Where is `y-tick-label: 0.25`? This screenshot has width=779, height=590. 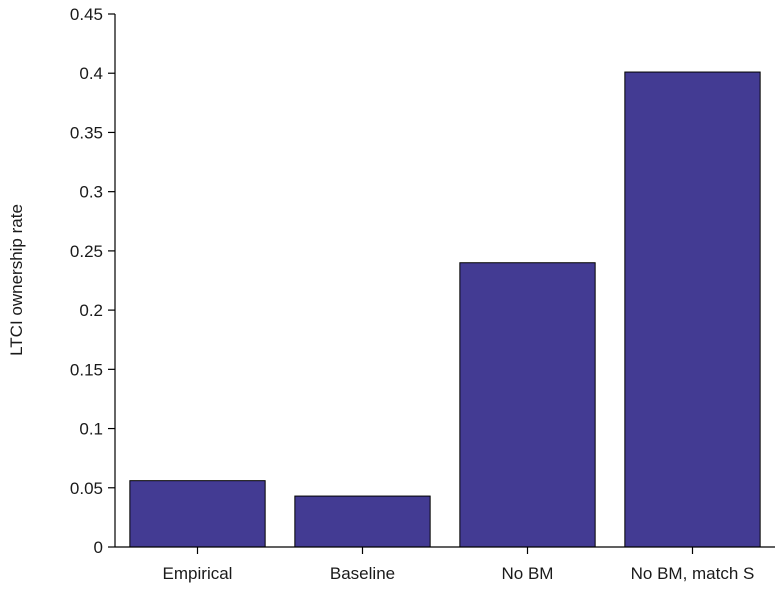
y-tick-label: 0.25 is located at coordinates (86, 251).